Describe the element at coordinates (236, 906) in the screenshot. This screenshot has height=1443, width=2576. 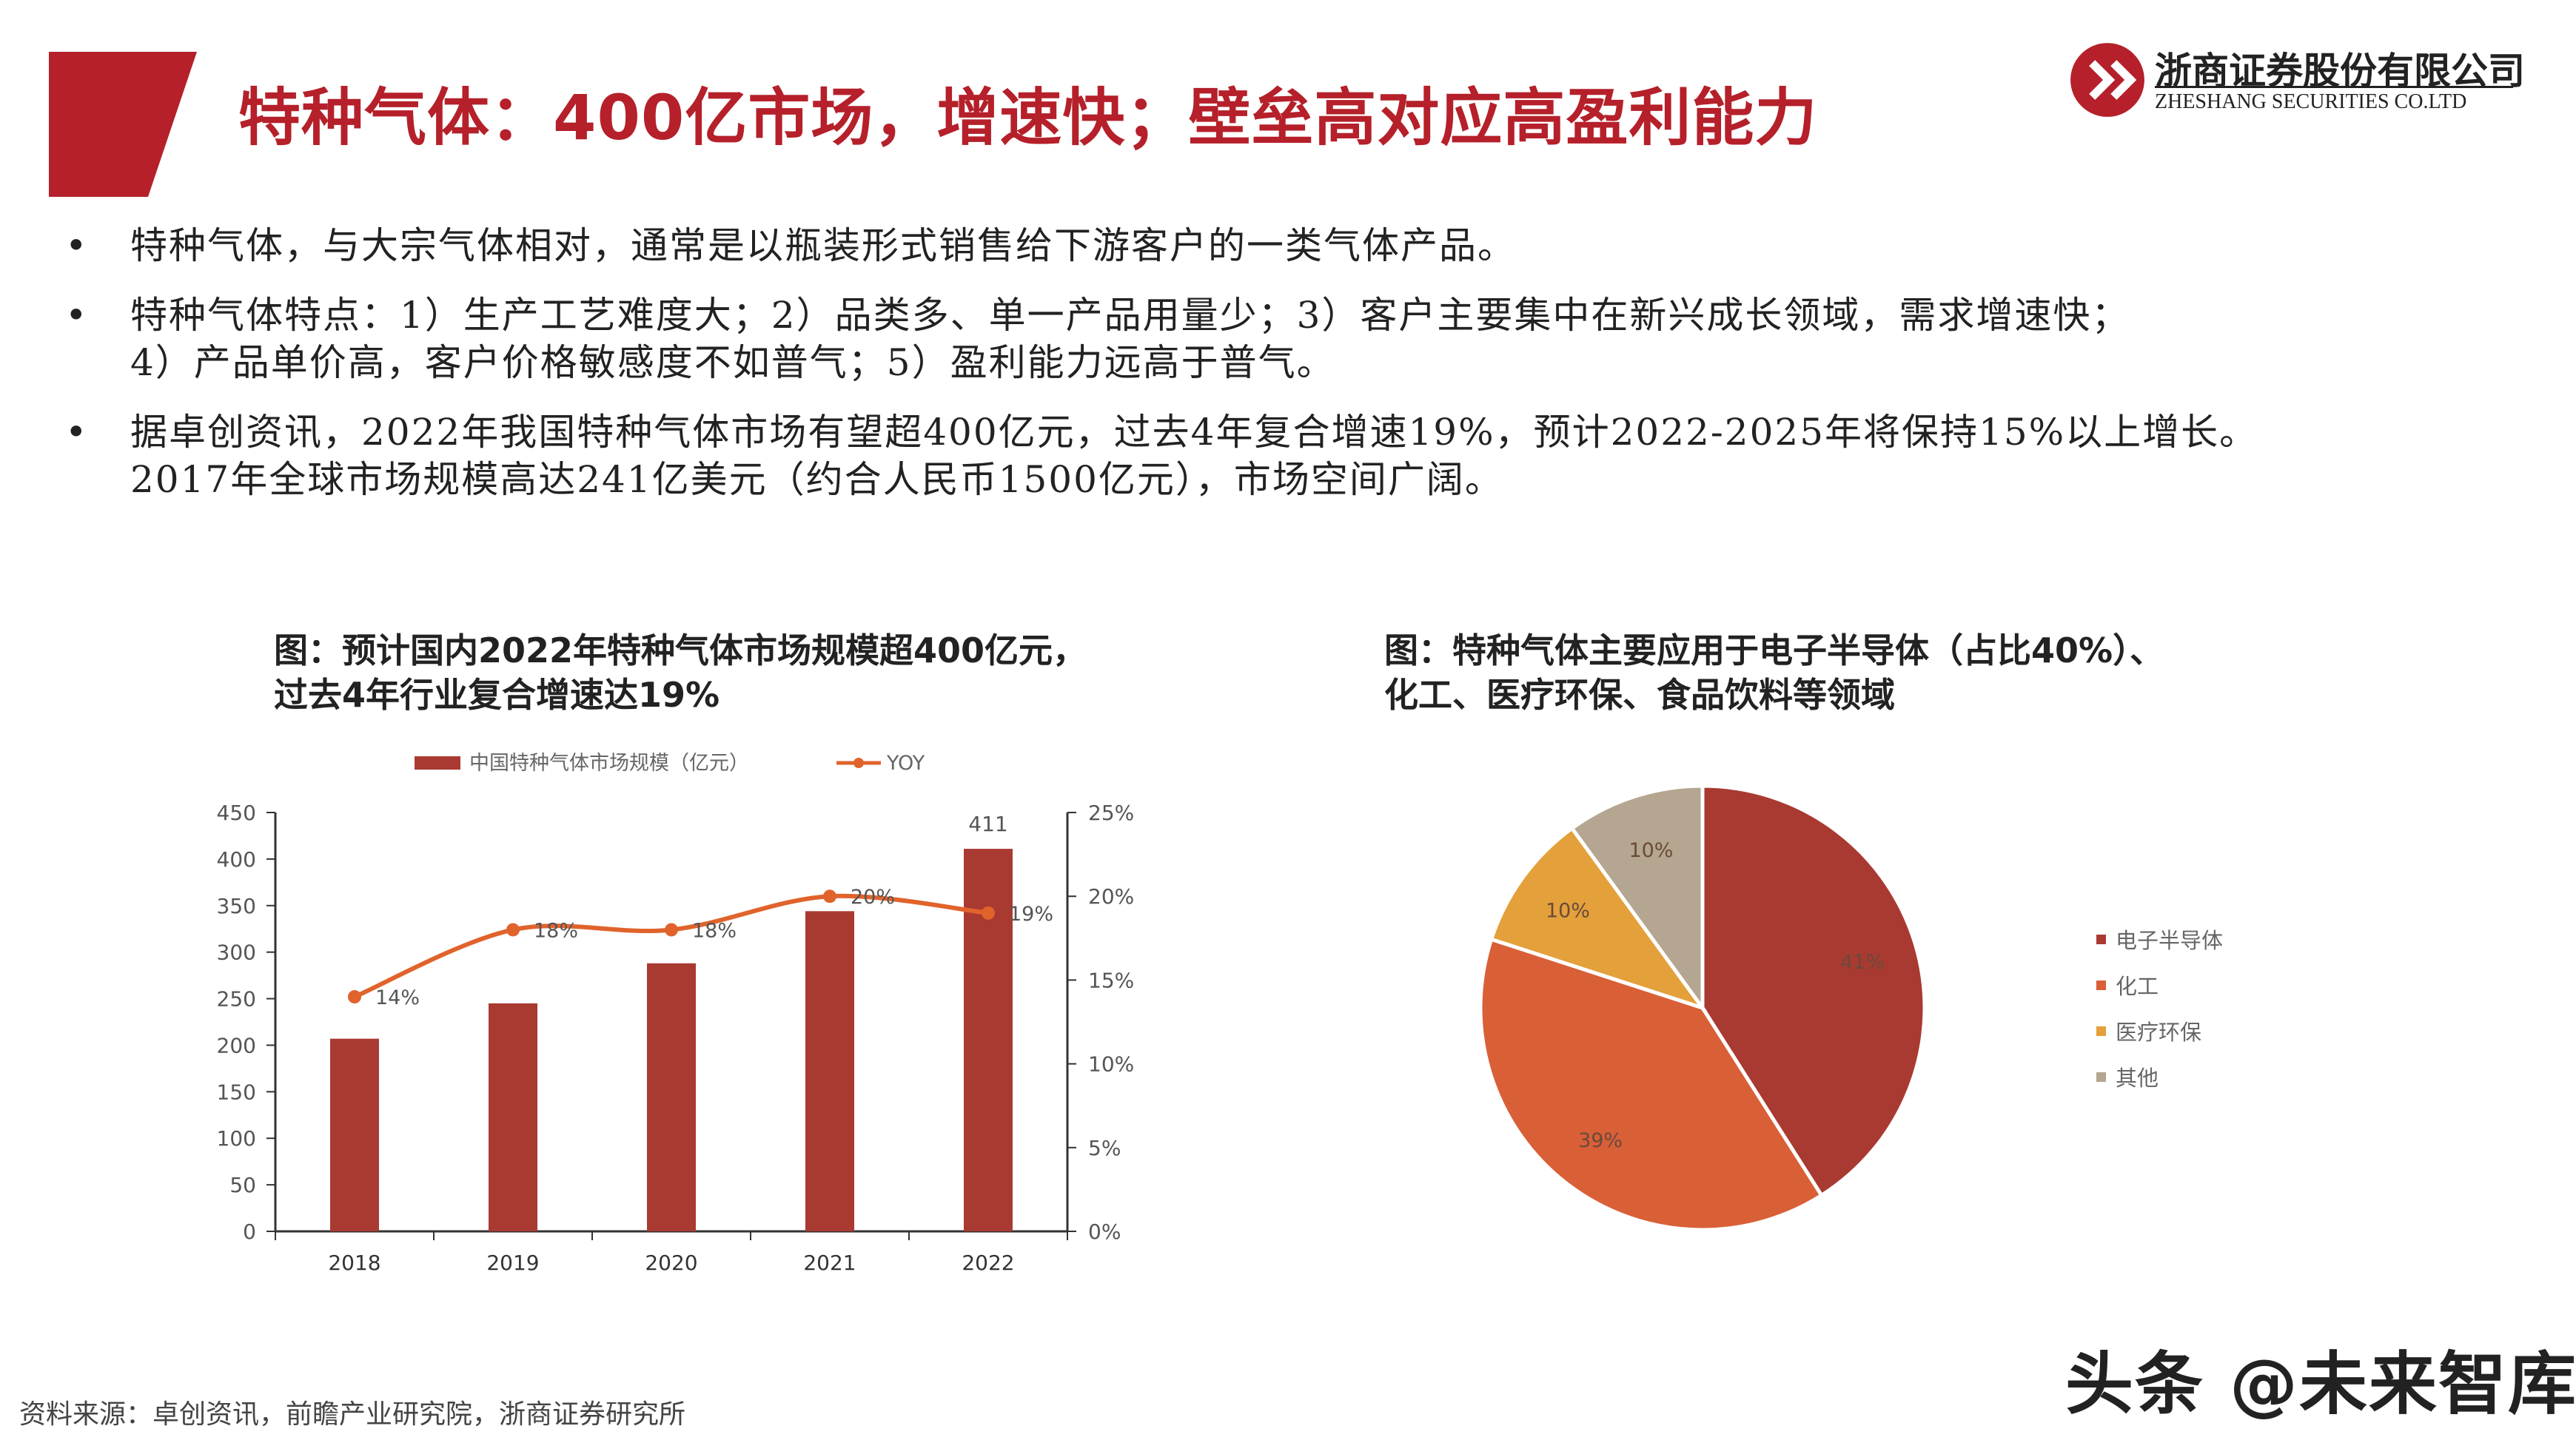
I see `left-y-tick-label: 350` at that location.